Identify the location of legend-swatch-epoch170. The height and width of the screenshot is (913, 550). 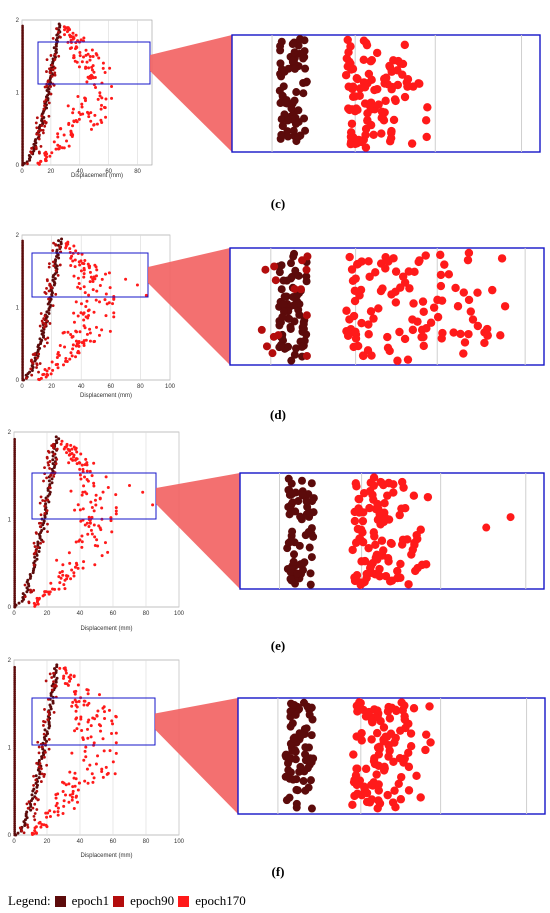
(184, 901).